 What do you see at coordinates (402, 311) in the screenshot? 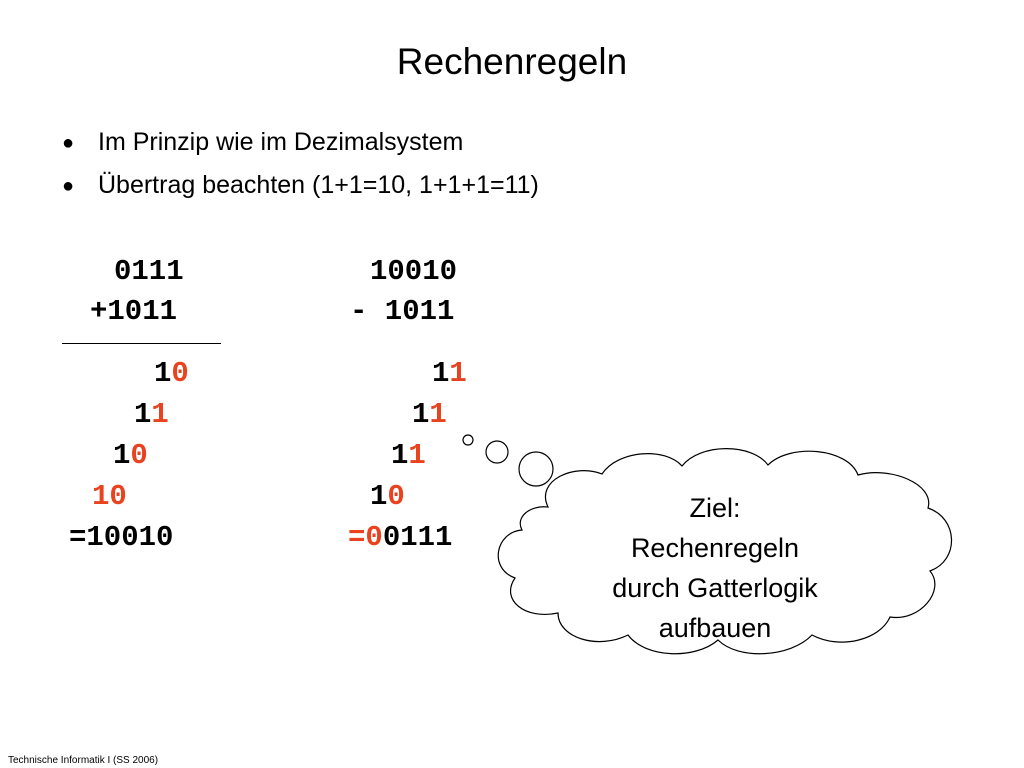
I see `subtraction-operand-2: - 1011` at bounding box center [402, 311].